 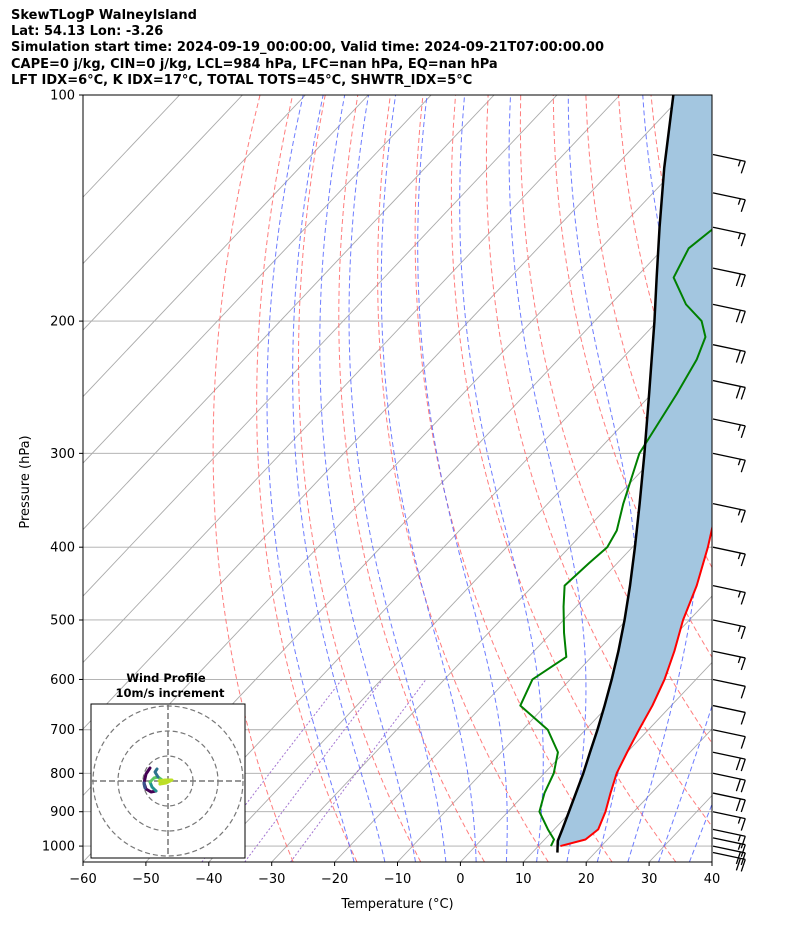 What do you see at coordinates (460, 879) in the screenshot?
I see `x-tick-label: 0` at bounding box center [460, 879].